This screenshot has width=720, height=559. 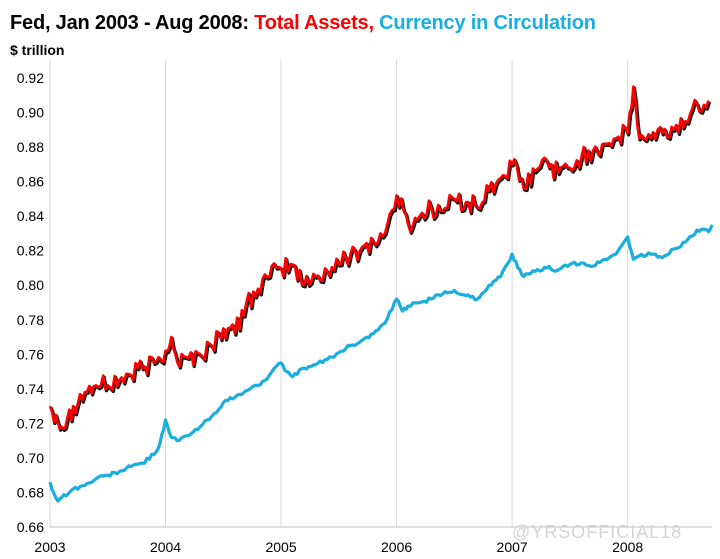 I want to click on y-tick-label-0.84: 0.84, so click(x=30, y=216).